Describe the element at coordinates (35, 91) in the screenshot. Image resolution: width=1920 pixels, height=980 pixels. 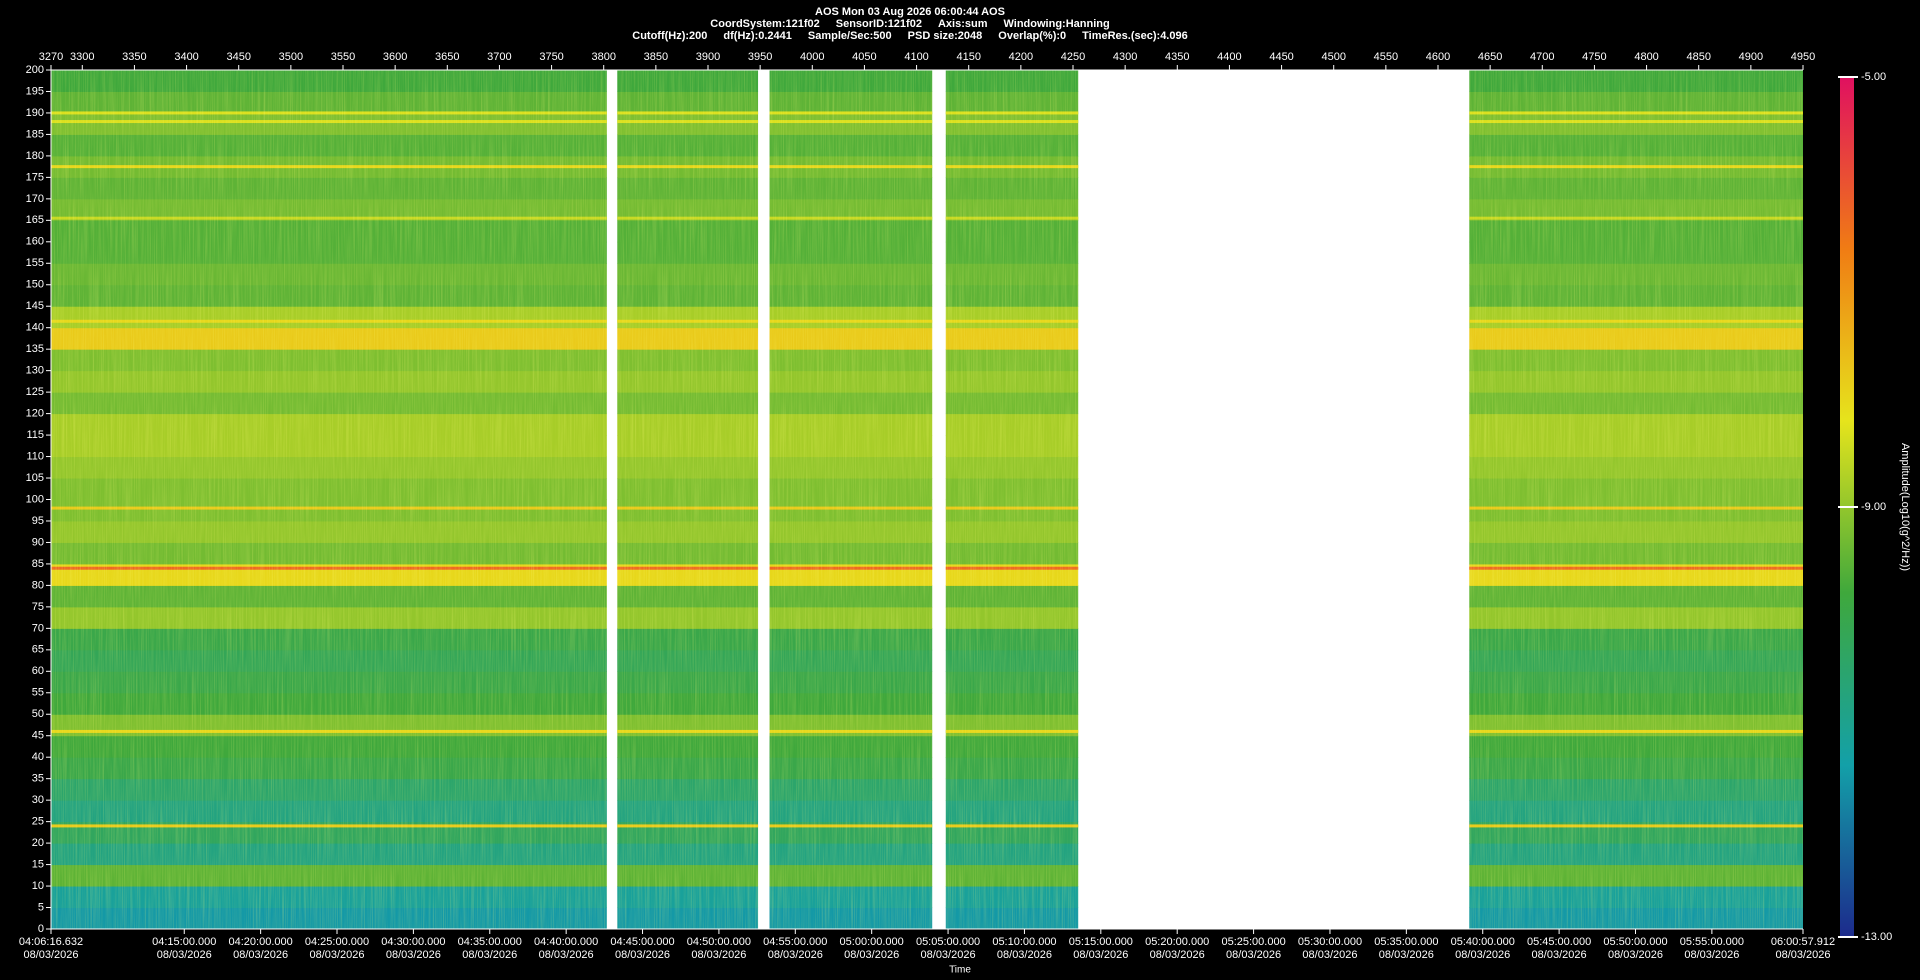
I see `y-tick-label: 195` at that location.